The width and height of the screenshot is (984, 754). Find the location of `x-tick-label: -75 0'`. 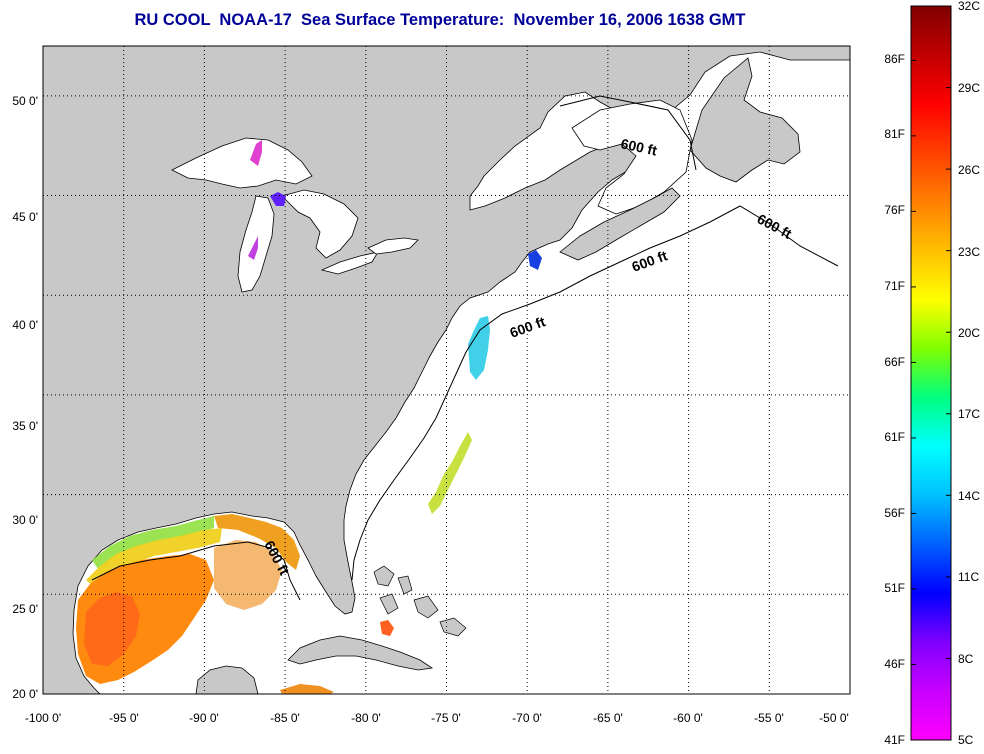

x-tick-label: -75 0' is located at coordinates (446, 718).